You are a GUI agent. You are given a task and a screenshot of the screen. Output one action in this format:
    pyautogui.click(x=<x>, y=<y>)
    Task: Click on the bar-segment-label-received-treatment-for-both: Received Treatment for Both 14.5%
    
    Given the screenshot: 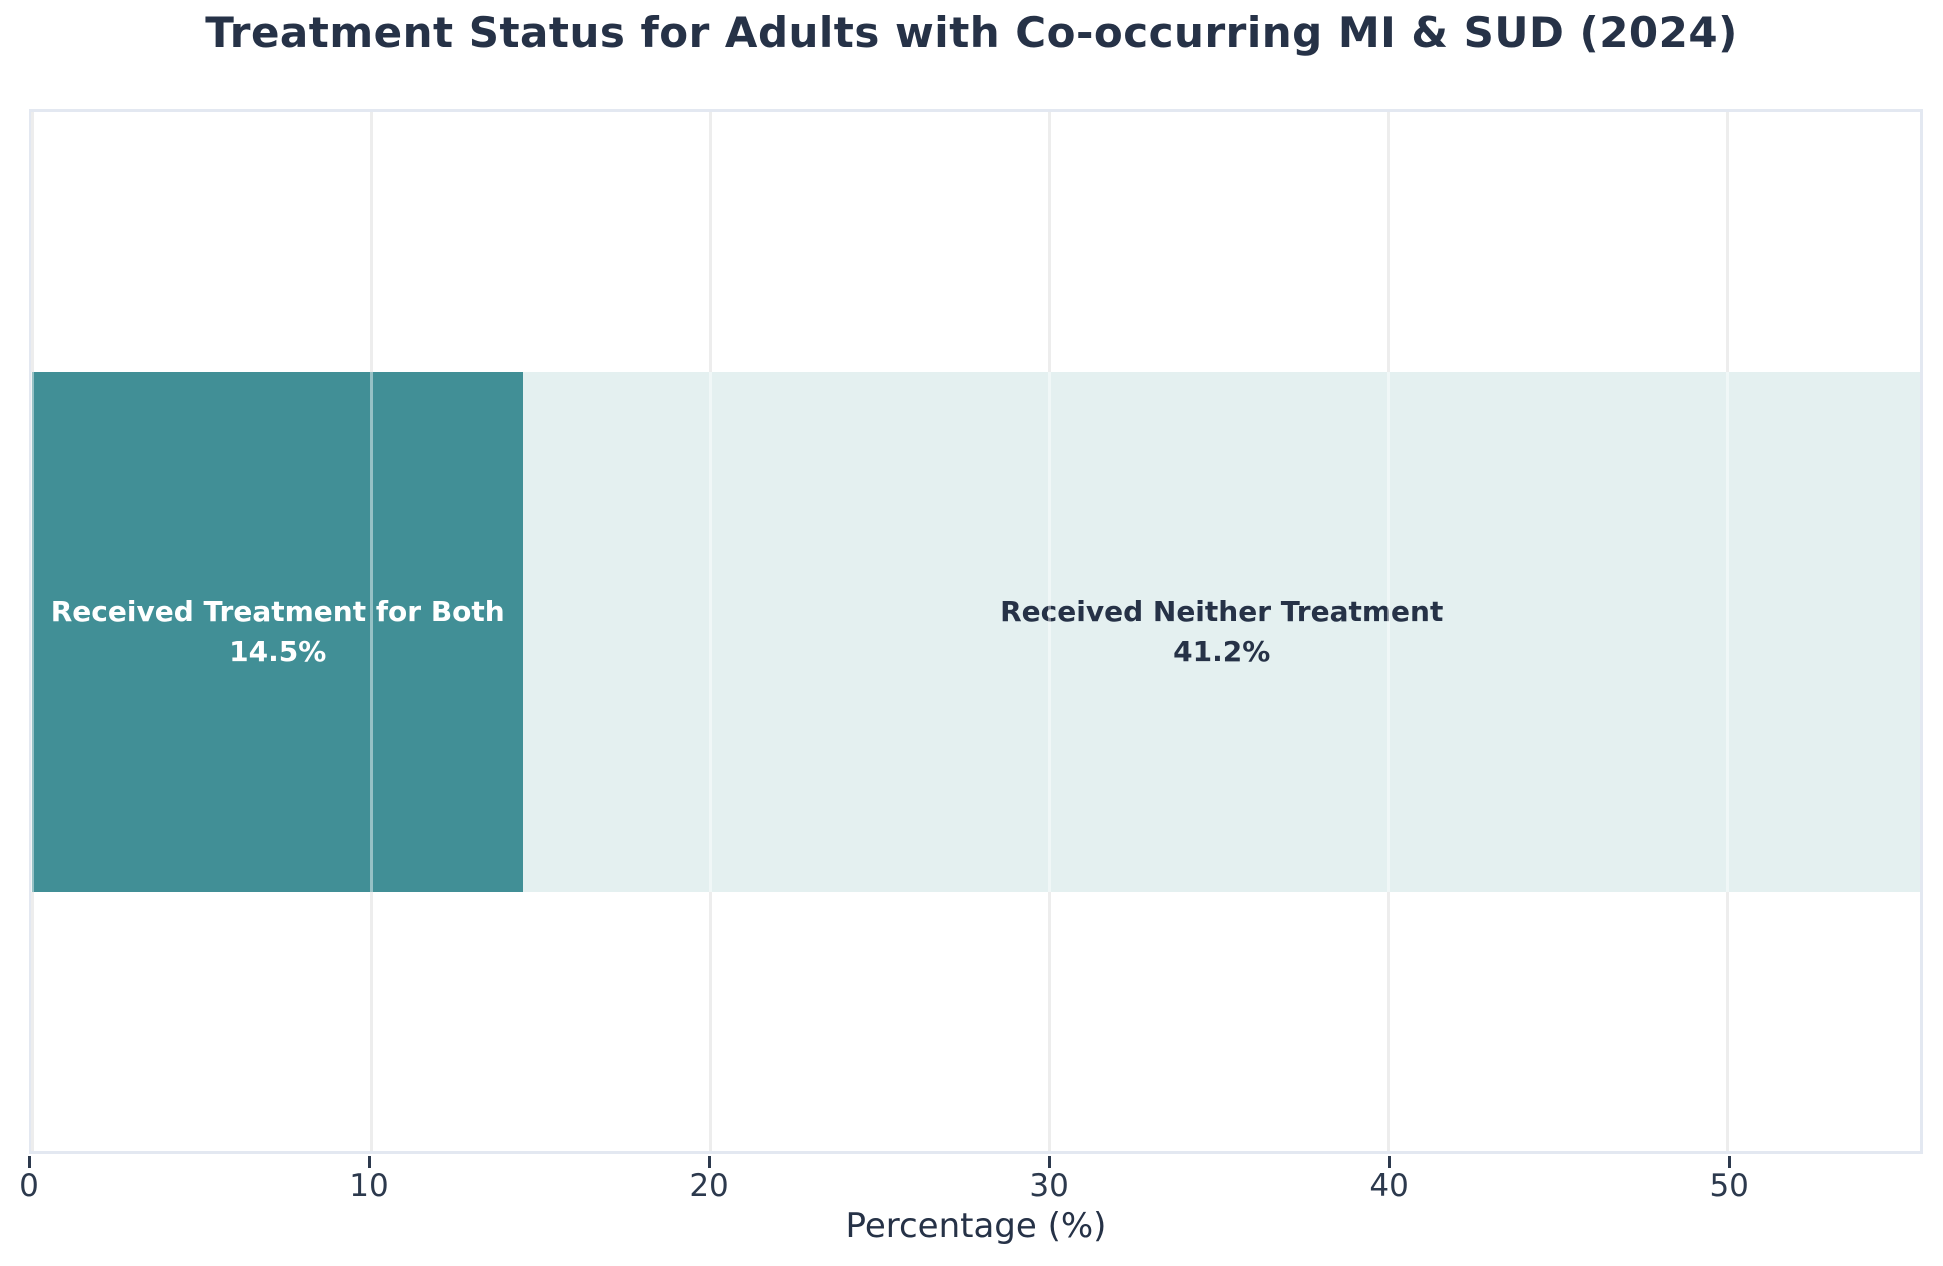 What is the action you would take?
    pyautogui.click(x=278, y=631)
    